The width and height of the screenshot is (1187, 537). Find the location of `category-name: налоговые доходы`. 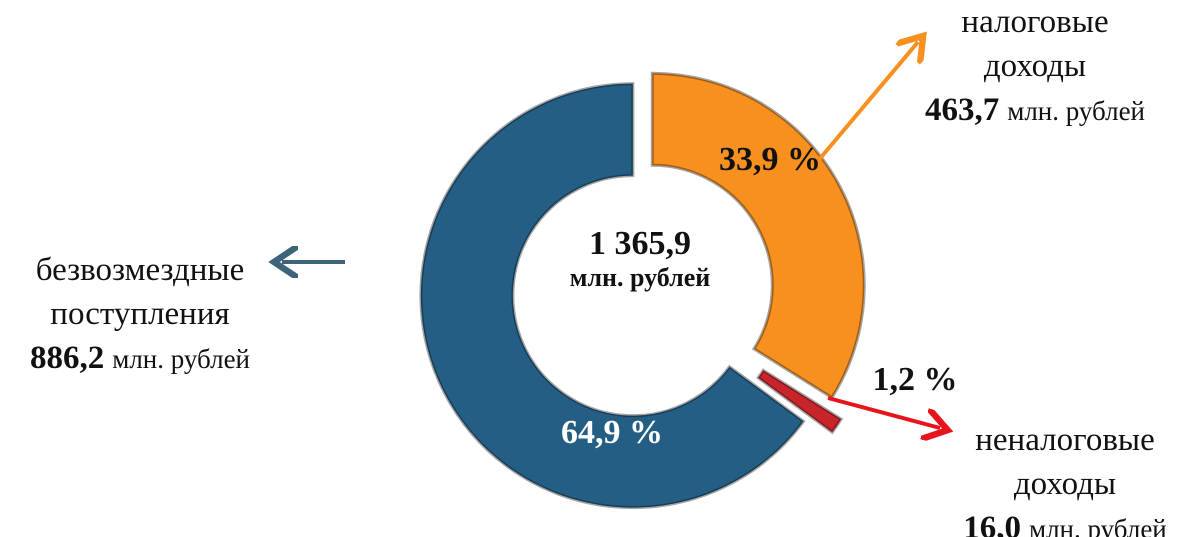

category-name: налоговые доходы is located at coordinates (1035, 44).